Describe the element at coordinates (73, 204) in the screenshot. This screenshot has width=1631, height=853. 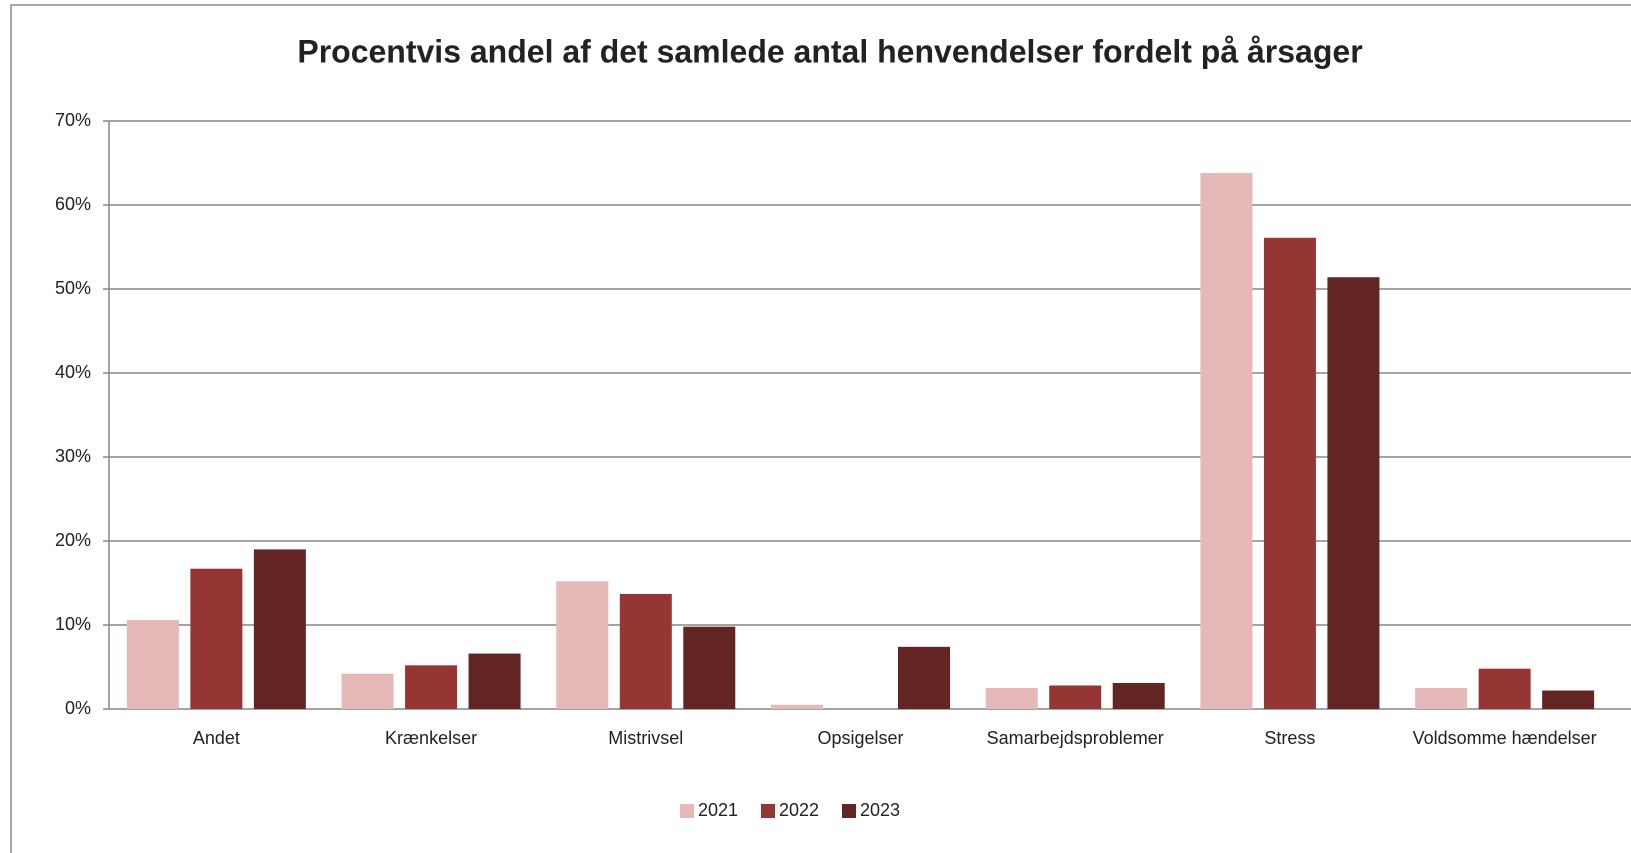
I see `y-tick-label: 60%` at that location.